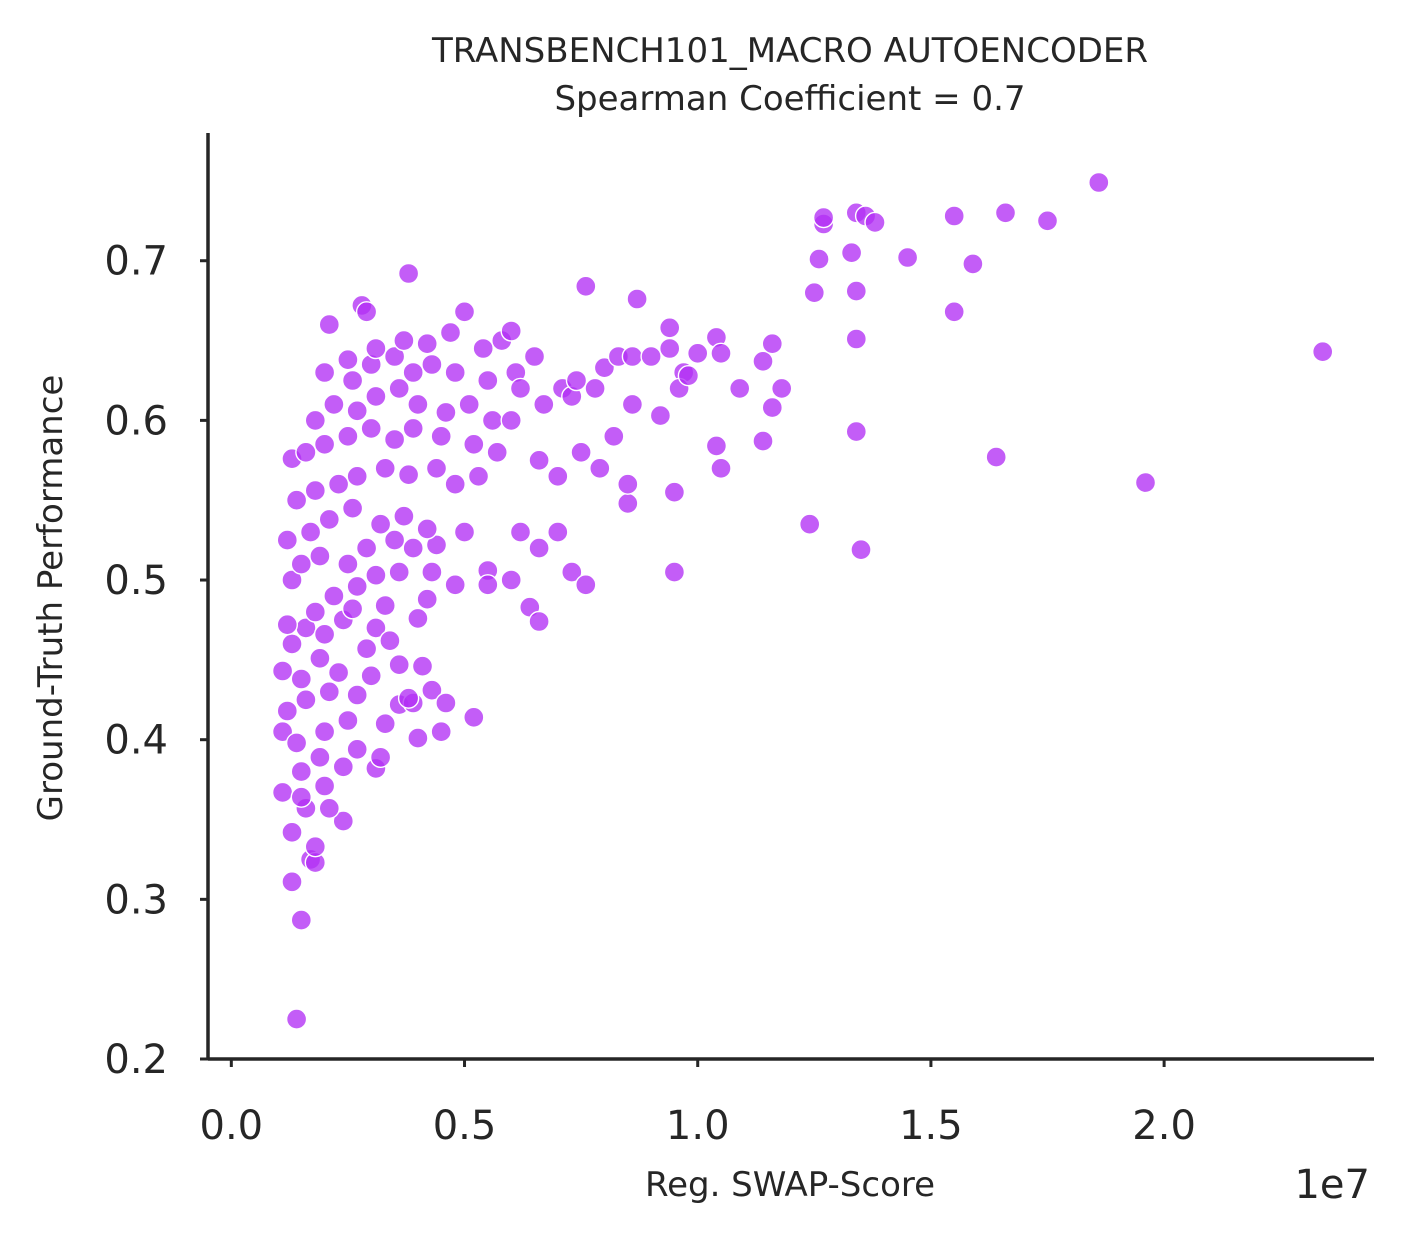 This screenshot has height=1238, width=1401. I want to click on y-tick-label: 0.6, so click(136, 421).